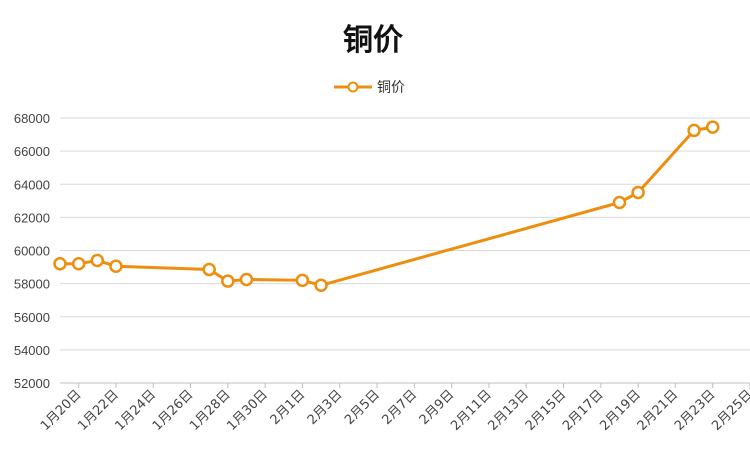  Describe the element at coordinates (399, 407) in the screenshot. I see `x-tick-label: 2月7日` at that location.